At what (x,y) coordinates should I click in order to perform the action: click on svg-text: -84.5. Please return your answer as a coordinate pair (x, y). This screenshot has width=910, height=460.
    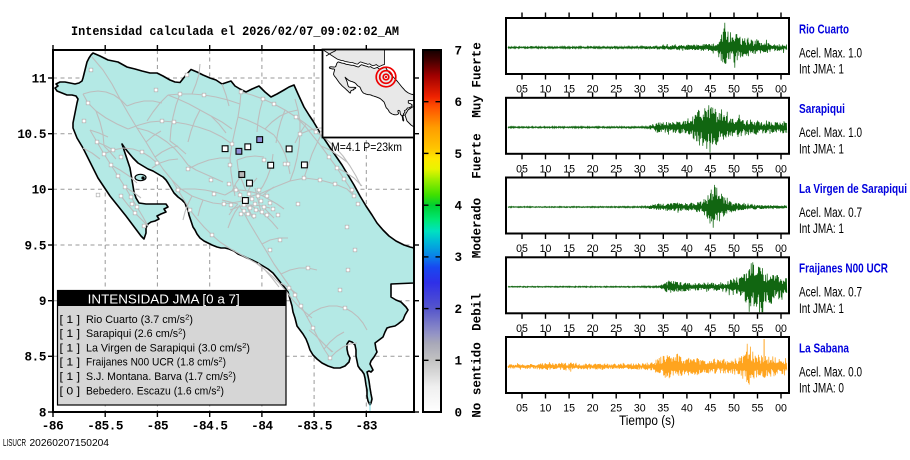
    Looking at the image, I should click on (210, 427).